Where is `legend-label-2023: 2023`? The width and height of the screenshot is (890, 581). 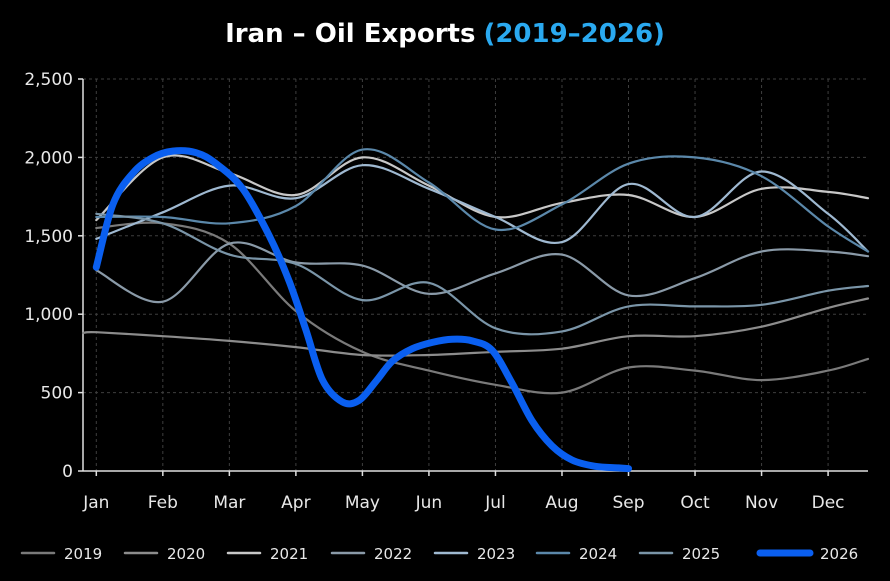 legend-label-2023: 2023 is located at coordinates (496, 554).